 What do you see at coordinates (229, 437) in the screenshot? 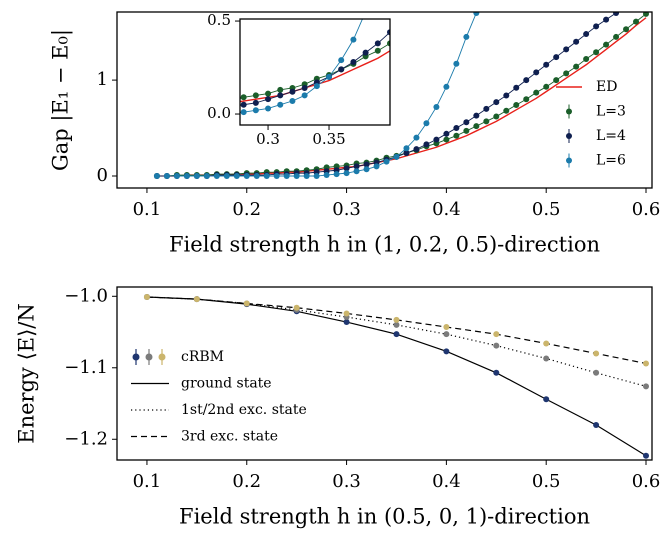
I see `legend-label: 3rd exc. state` at bounding box center [229, 437].